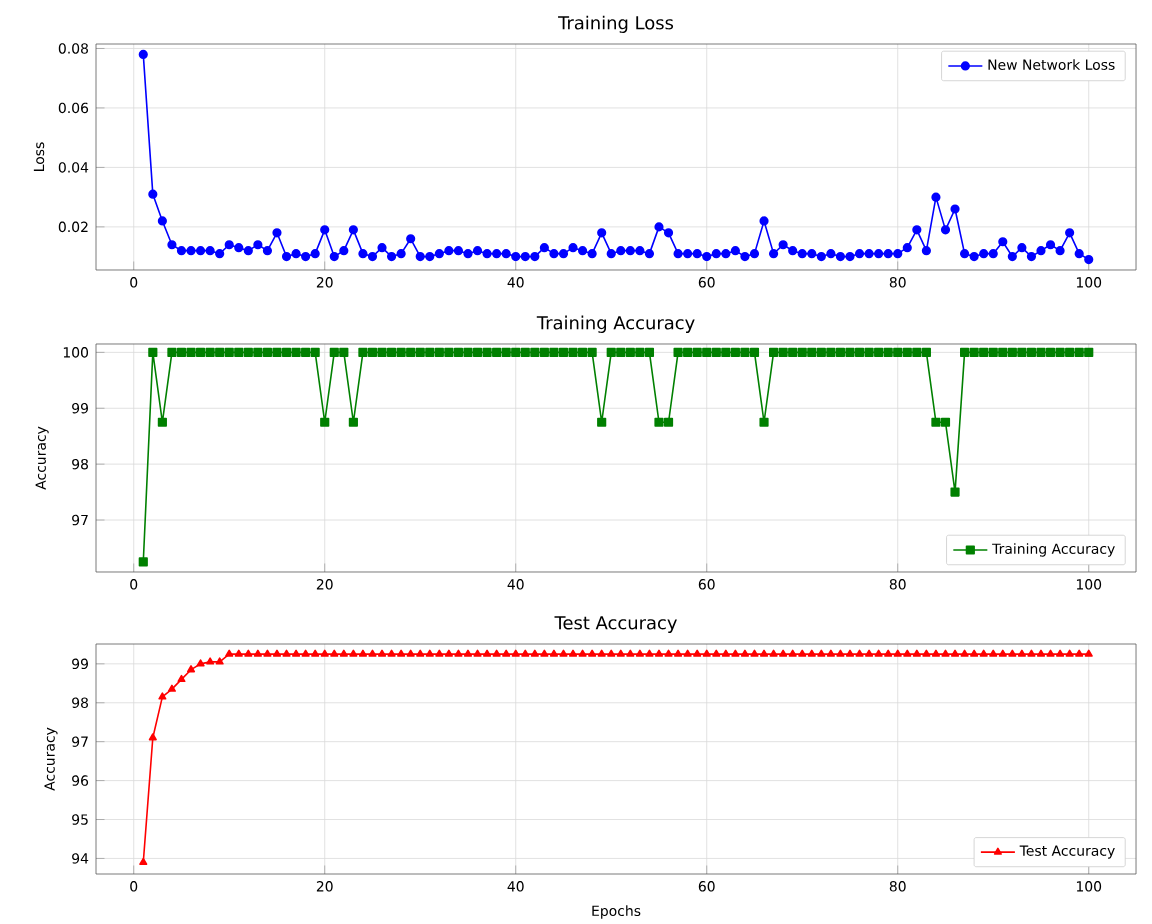  Describe the element at coordinates (615, 324) in the screenshot. I see `chart-title: Training Accuracy` at that location.